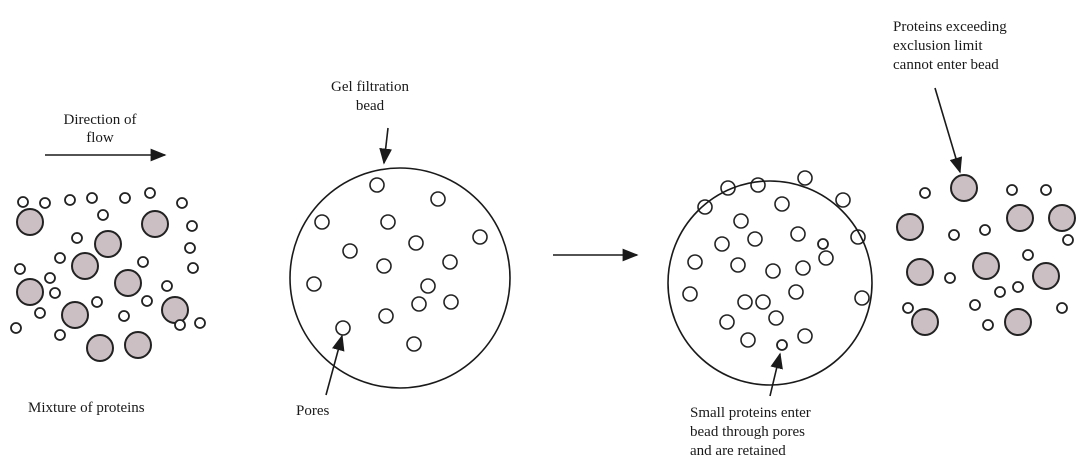  Describe the element at coordinates (747, 432) in the screenshot. I see `retained-label: bead through pores` at that location.